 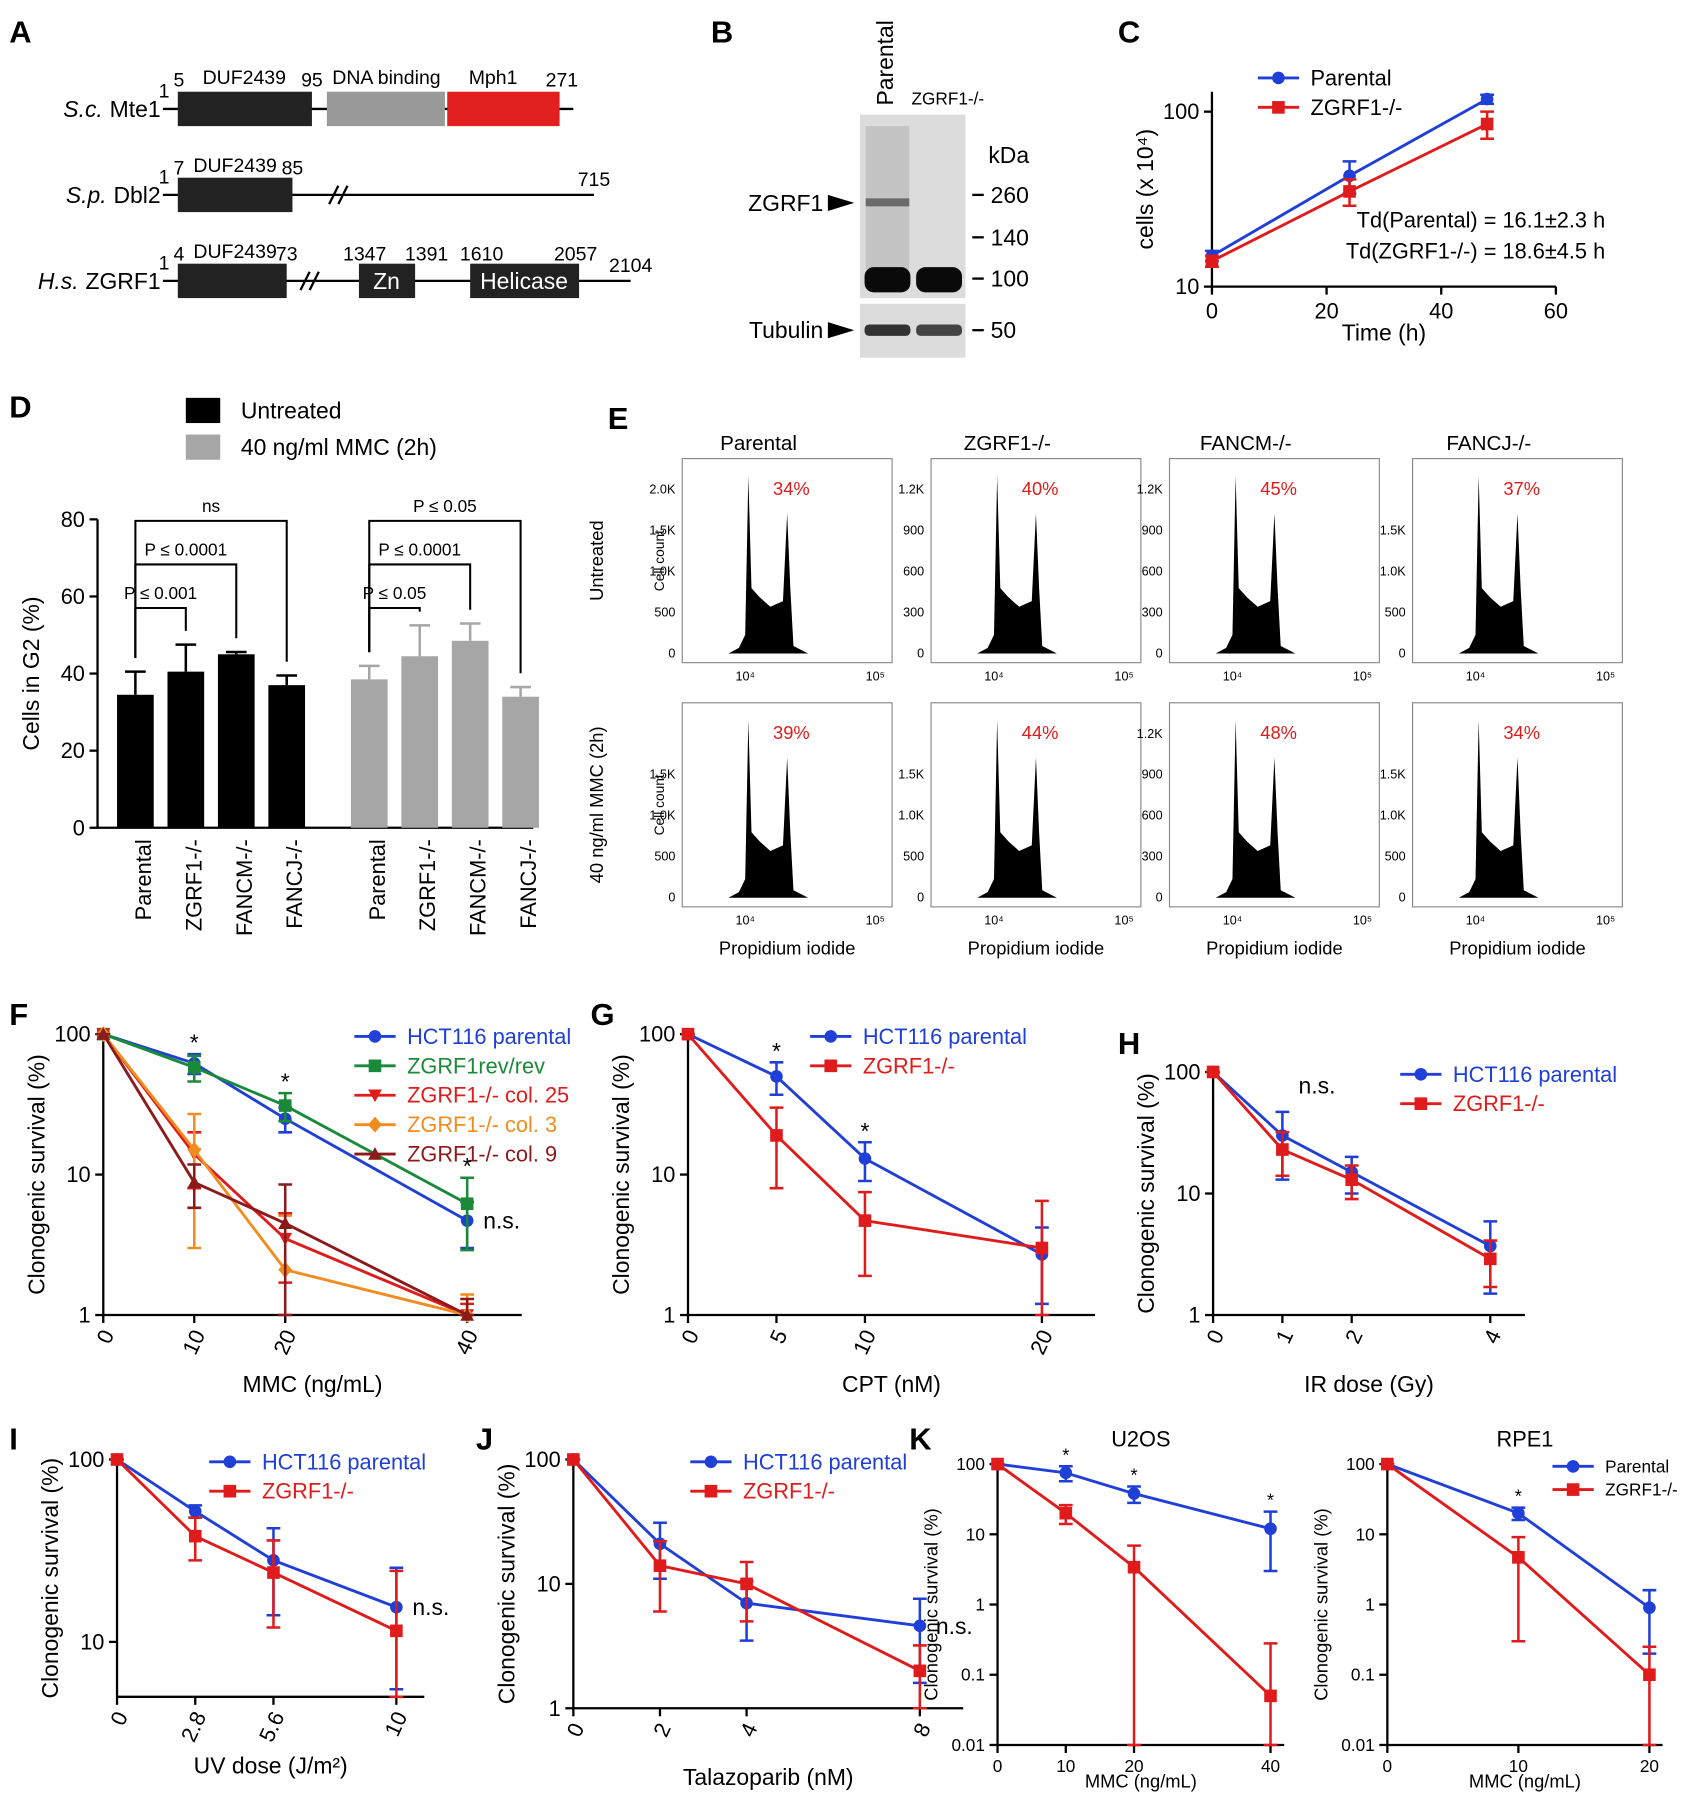 What do you see at coordinates (476, 1065) in the screenshot?
I see `legend-label: ZGRF1rev/rev` at bounding box center [476, 1065].